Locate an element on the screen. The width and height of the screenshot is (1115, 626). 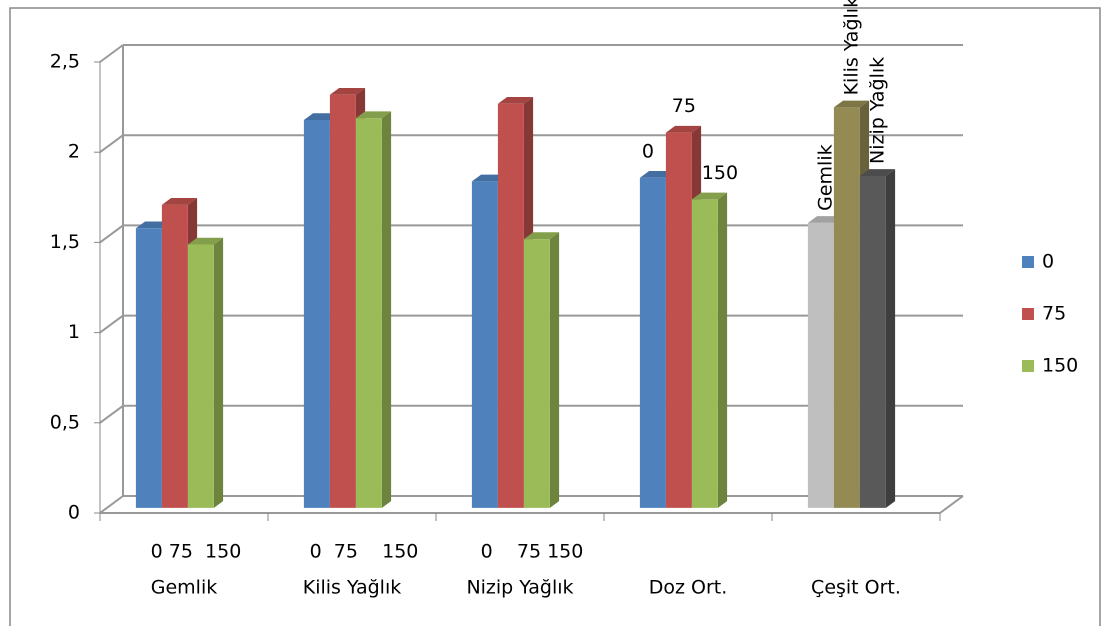
legend-label: 150 is located at coordinates (1060, 366).